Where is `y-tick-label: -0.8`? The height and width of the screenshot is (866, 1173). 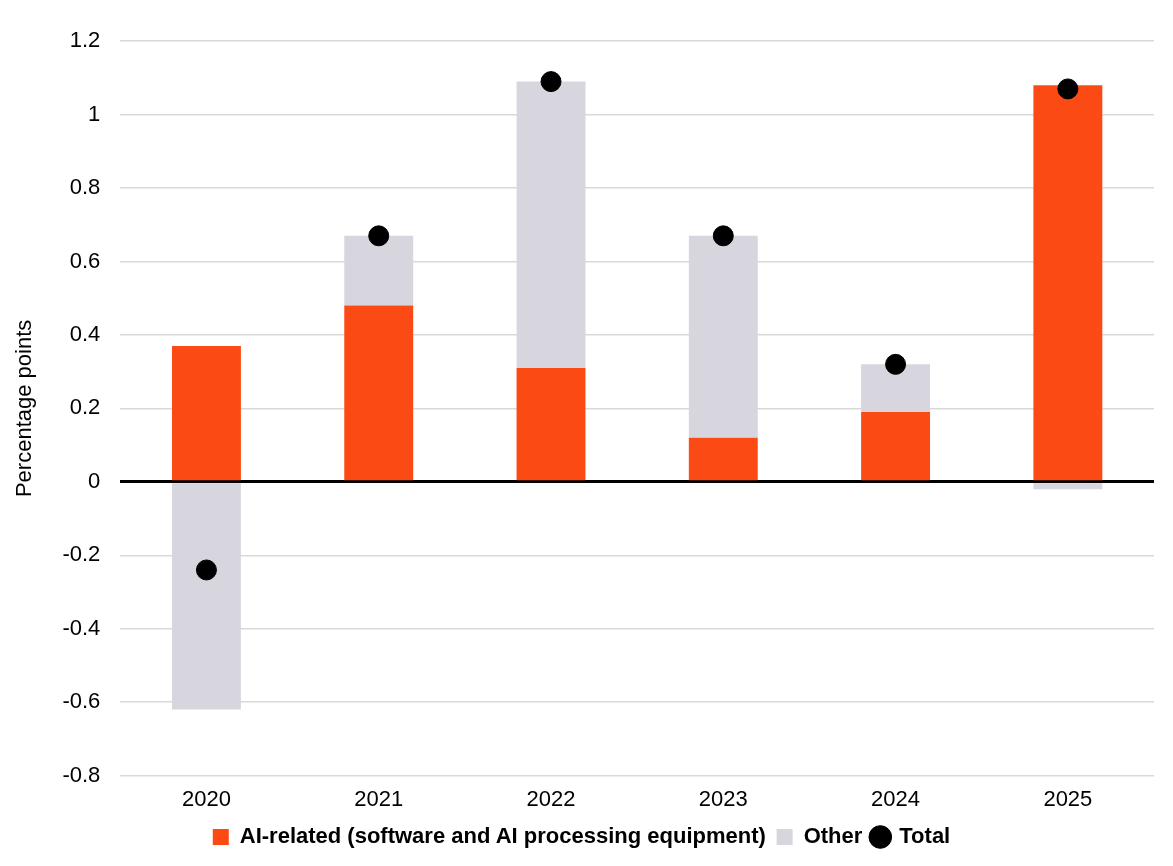 y-tick-label: -0.8 is located at coordinates (81, 774).